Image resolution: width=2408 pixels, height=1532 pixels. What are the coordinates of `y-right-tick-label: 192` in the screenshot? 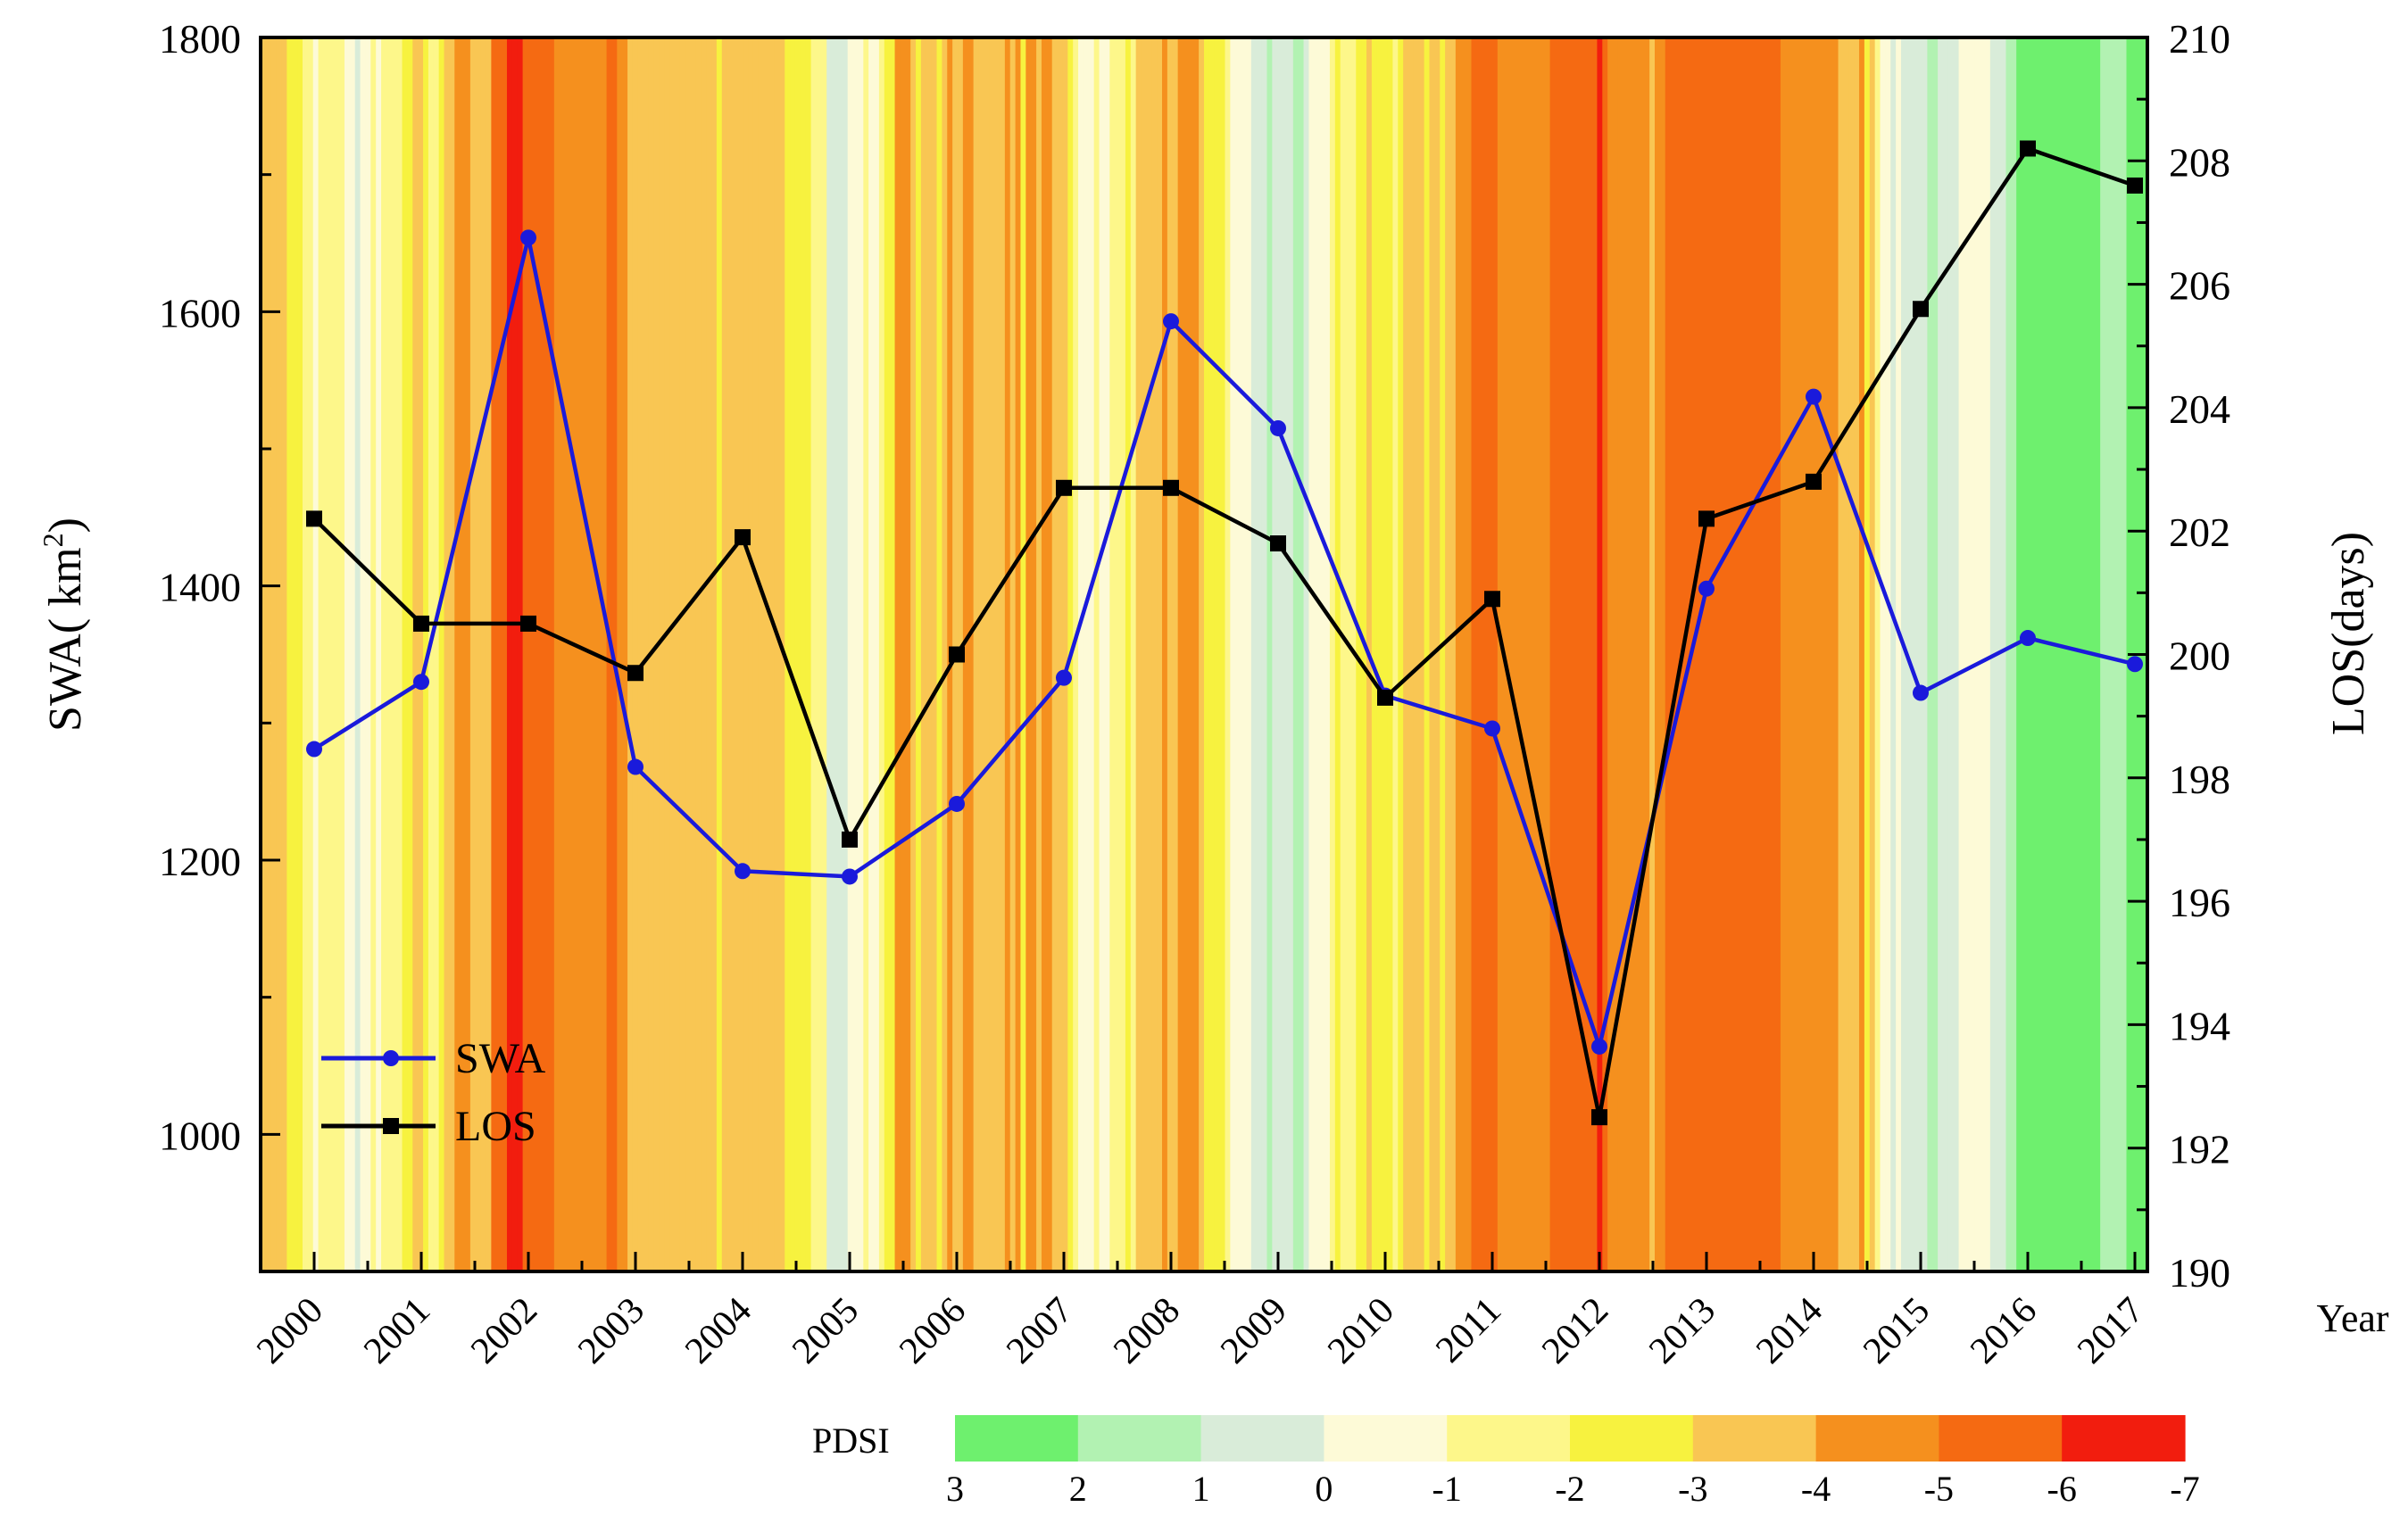 It's located at (2199, 1149).